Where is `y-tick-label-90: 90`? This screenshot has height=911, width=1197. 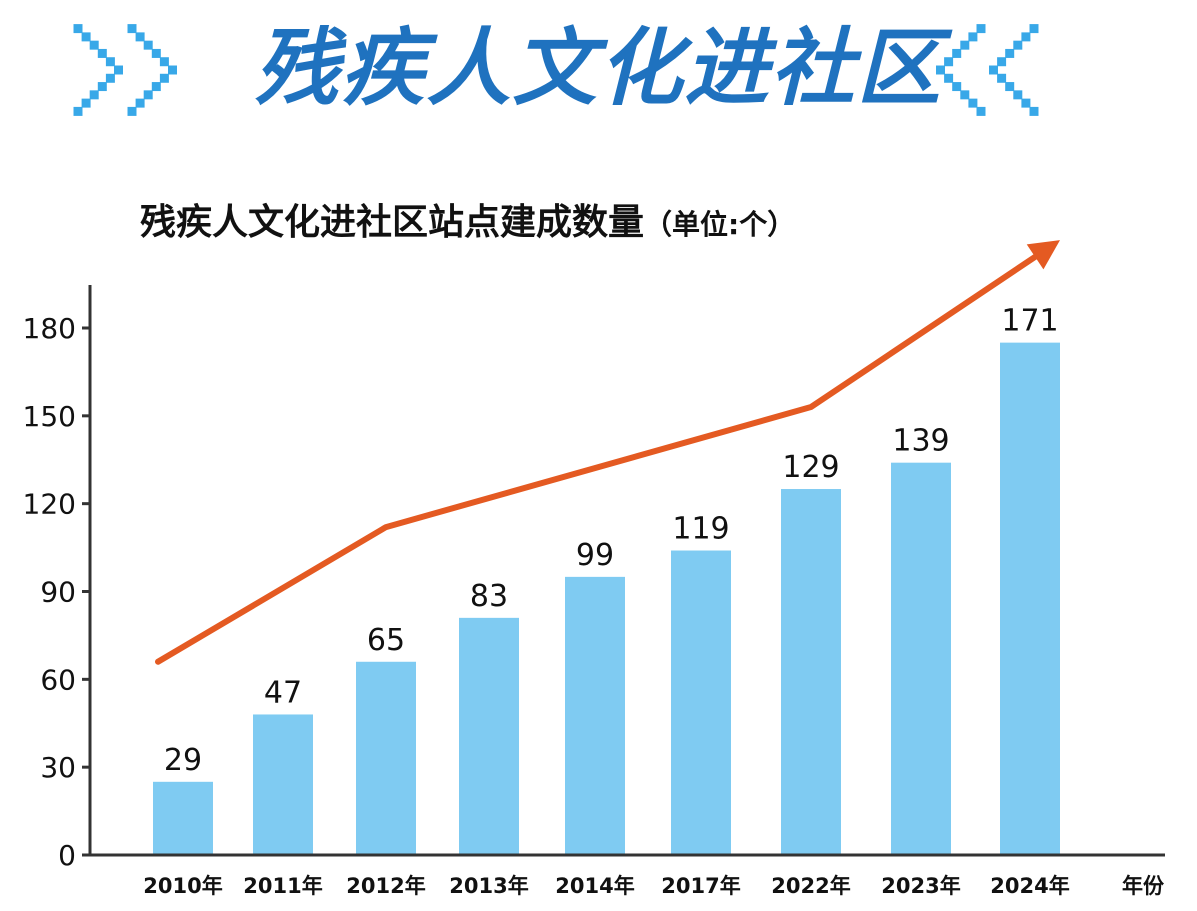 y-tick-label-90: 90 is located at coordinates (58, 592).